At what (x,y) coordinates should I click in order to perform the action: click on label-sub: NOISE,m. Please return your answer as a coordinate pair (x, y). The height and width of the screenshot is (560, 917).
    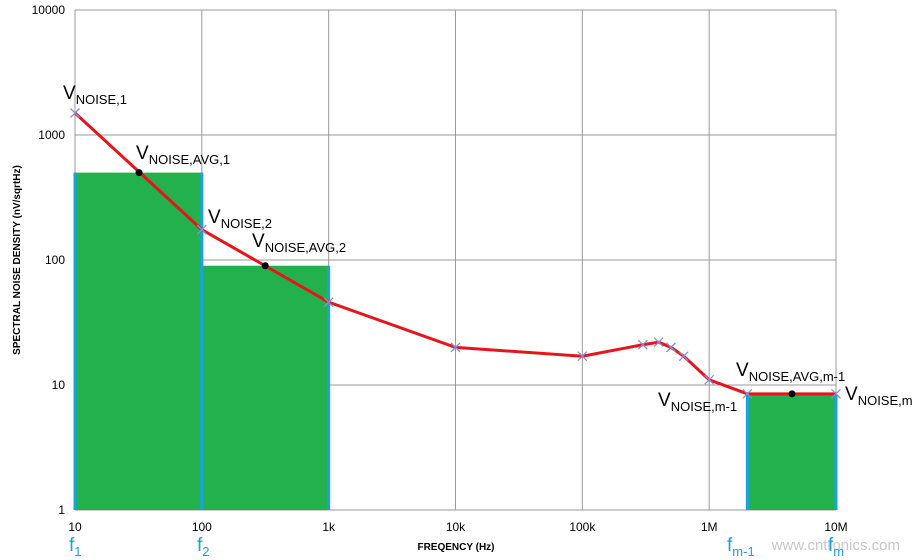
    Looking at the image, I should click on (885, 400).